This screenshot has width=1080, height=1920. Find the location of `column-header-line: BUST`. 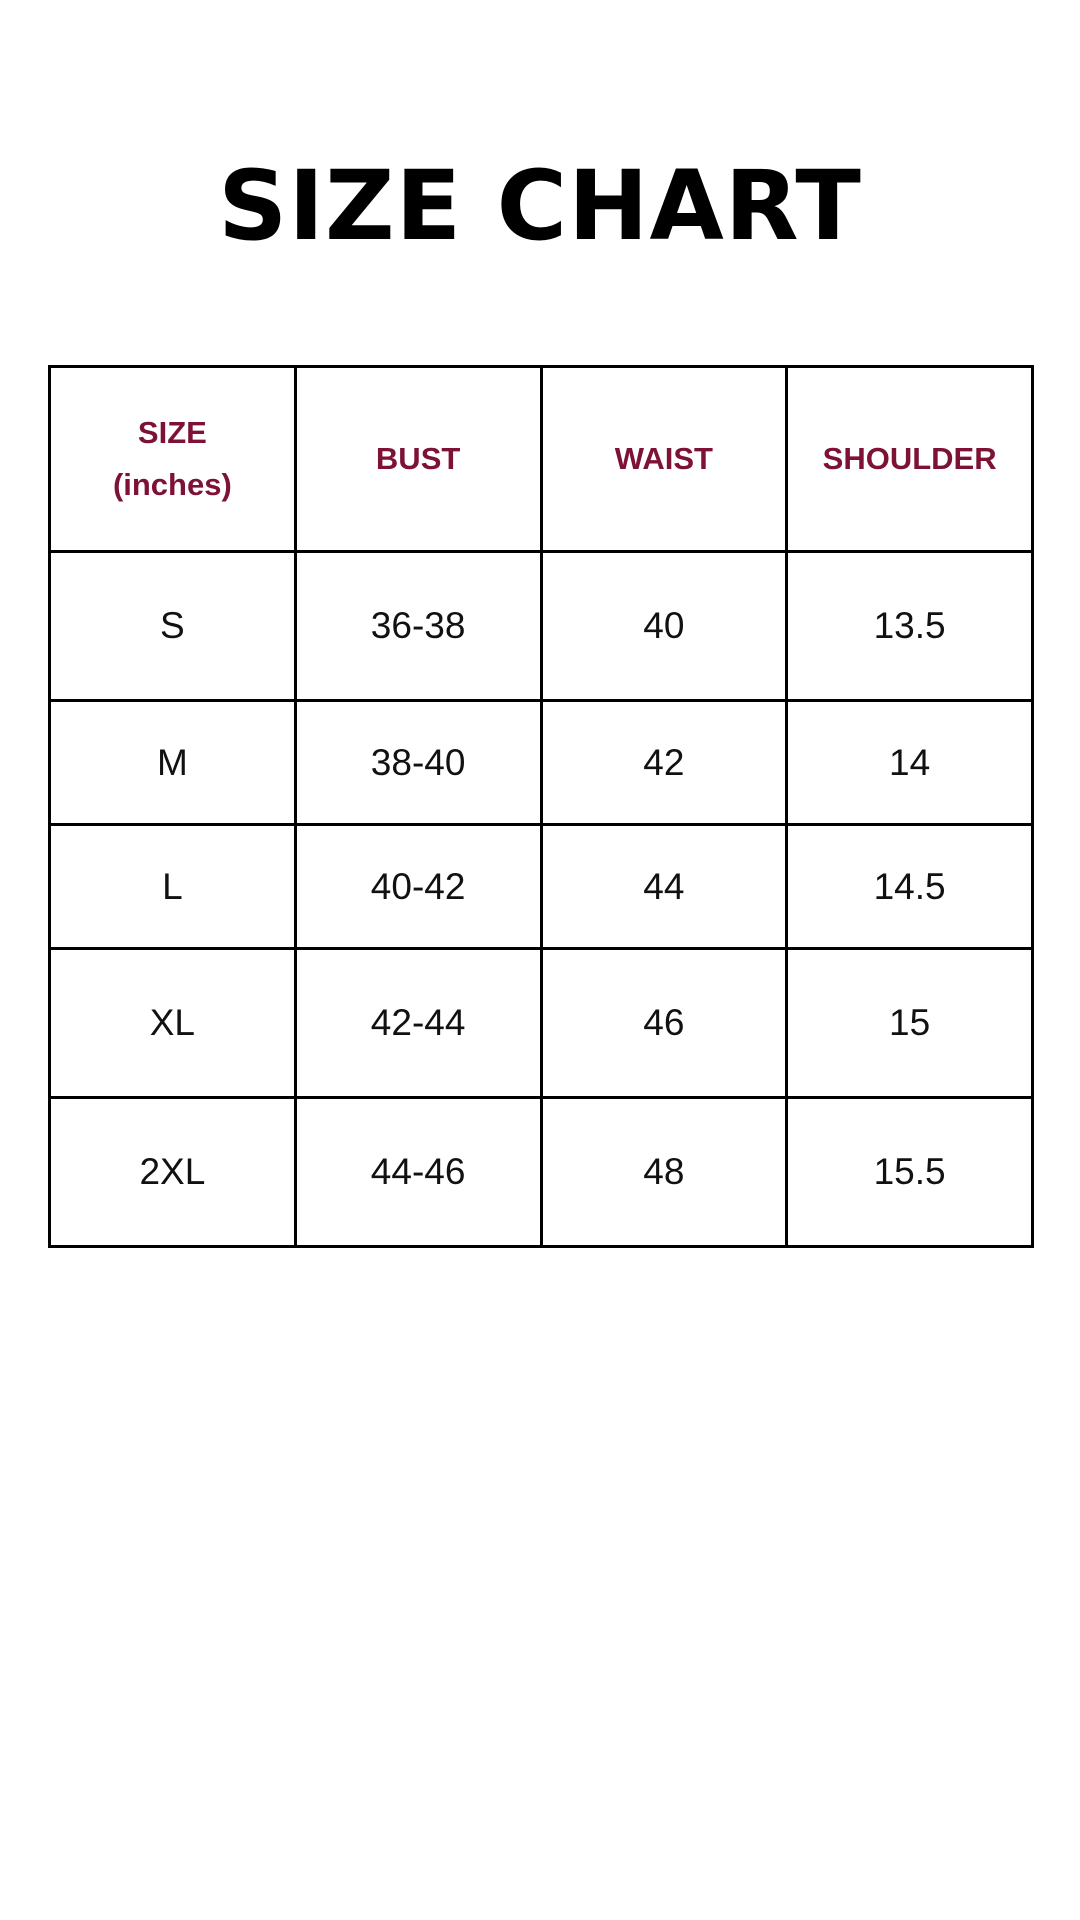

column-header-line: BUST is located at coordinates (418, 458).